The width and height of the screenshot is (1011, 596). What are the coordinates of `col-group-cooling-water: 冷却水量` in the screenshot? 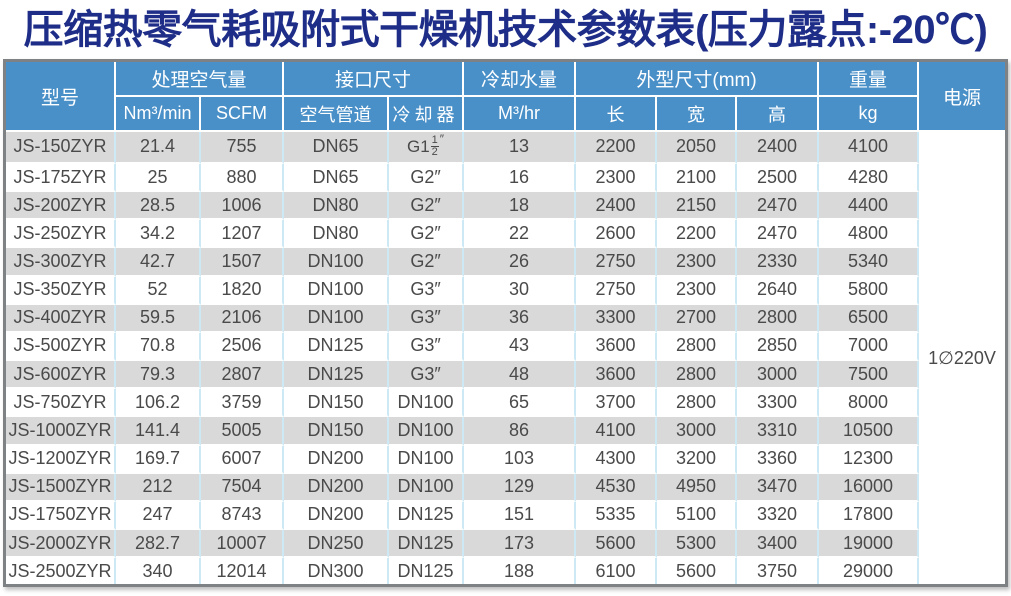 It's located at (520, 79).